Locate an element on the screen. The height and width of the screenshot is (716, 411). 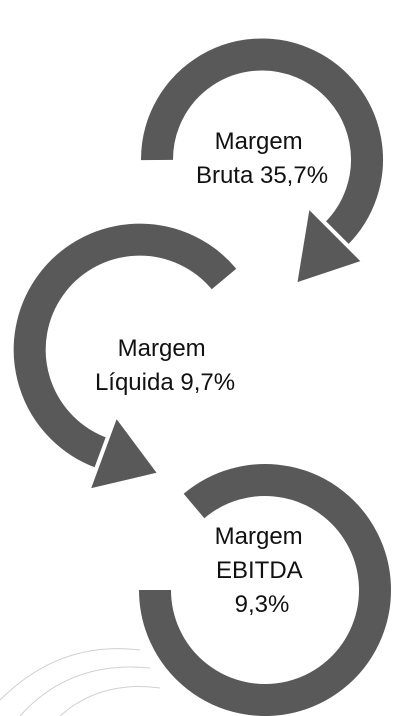
label-line: Líquida 9,7% is located at coordinates (165, 382).